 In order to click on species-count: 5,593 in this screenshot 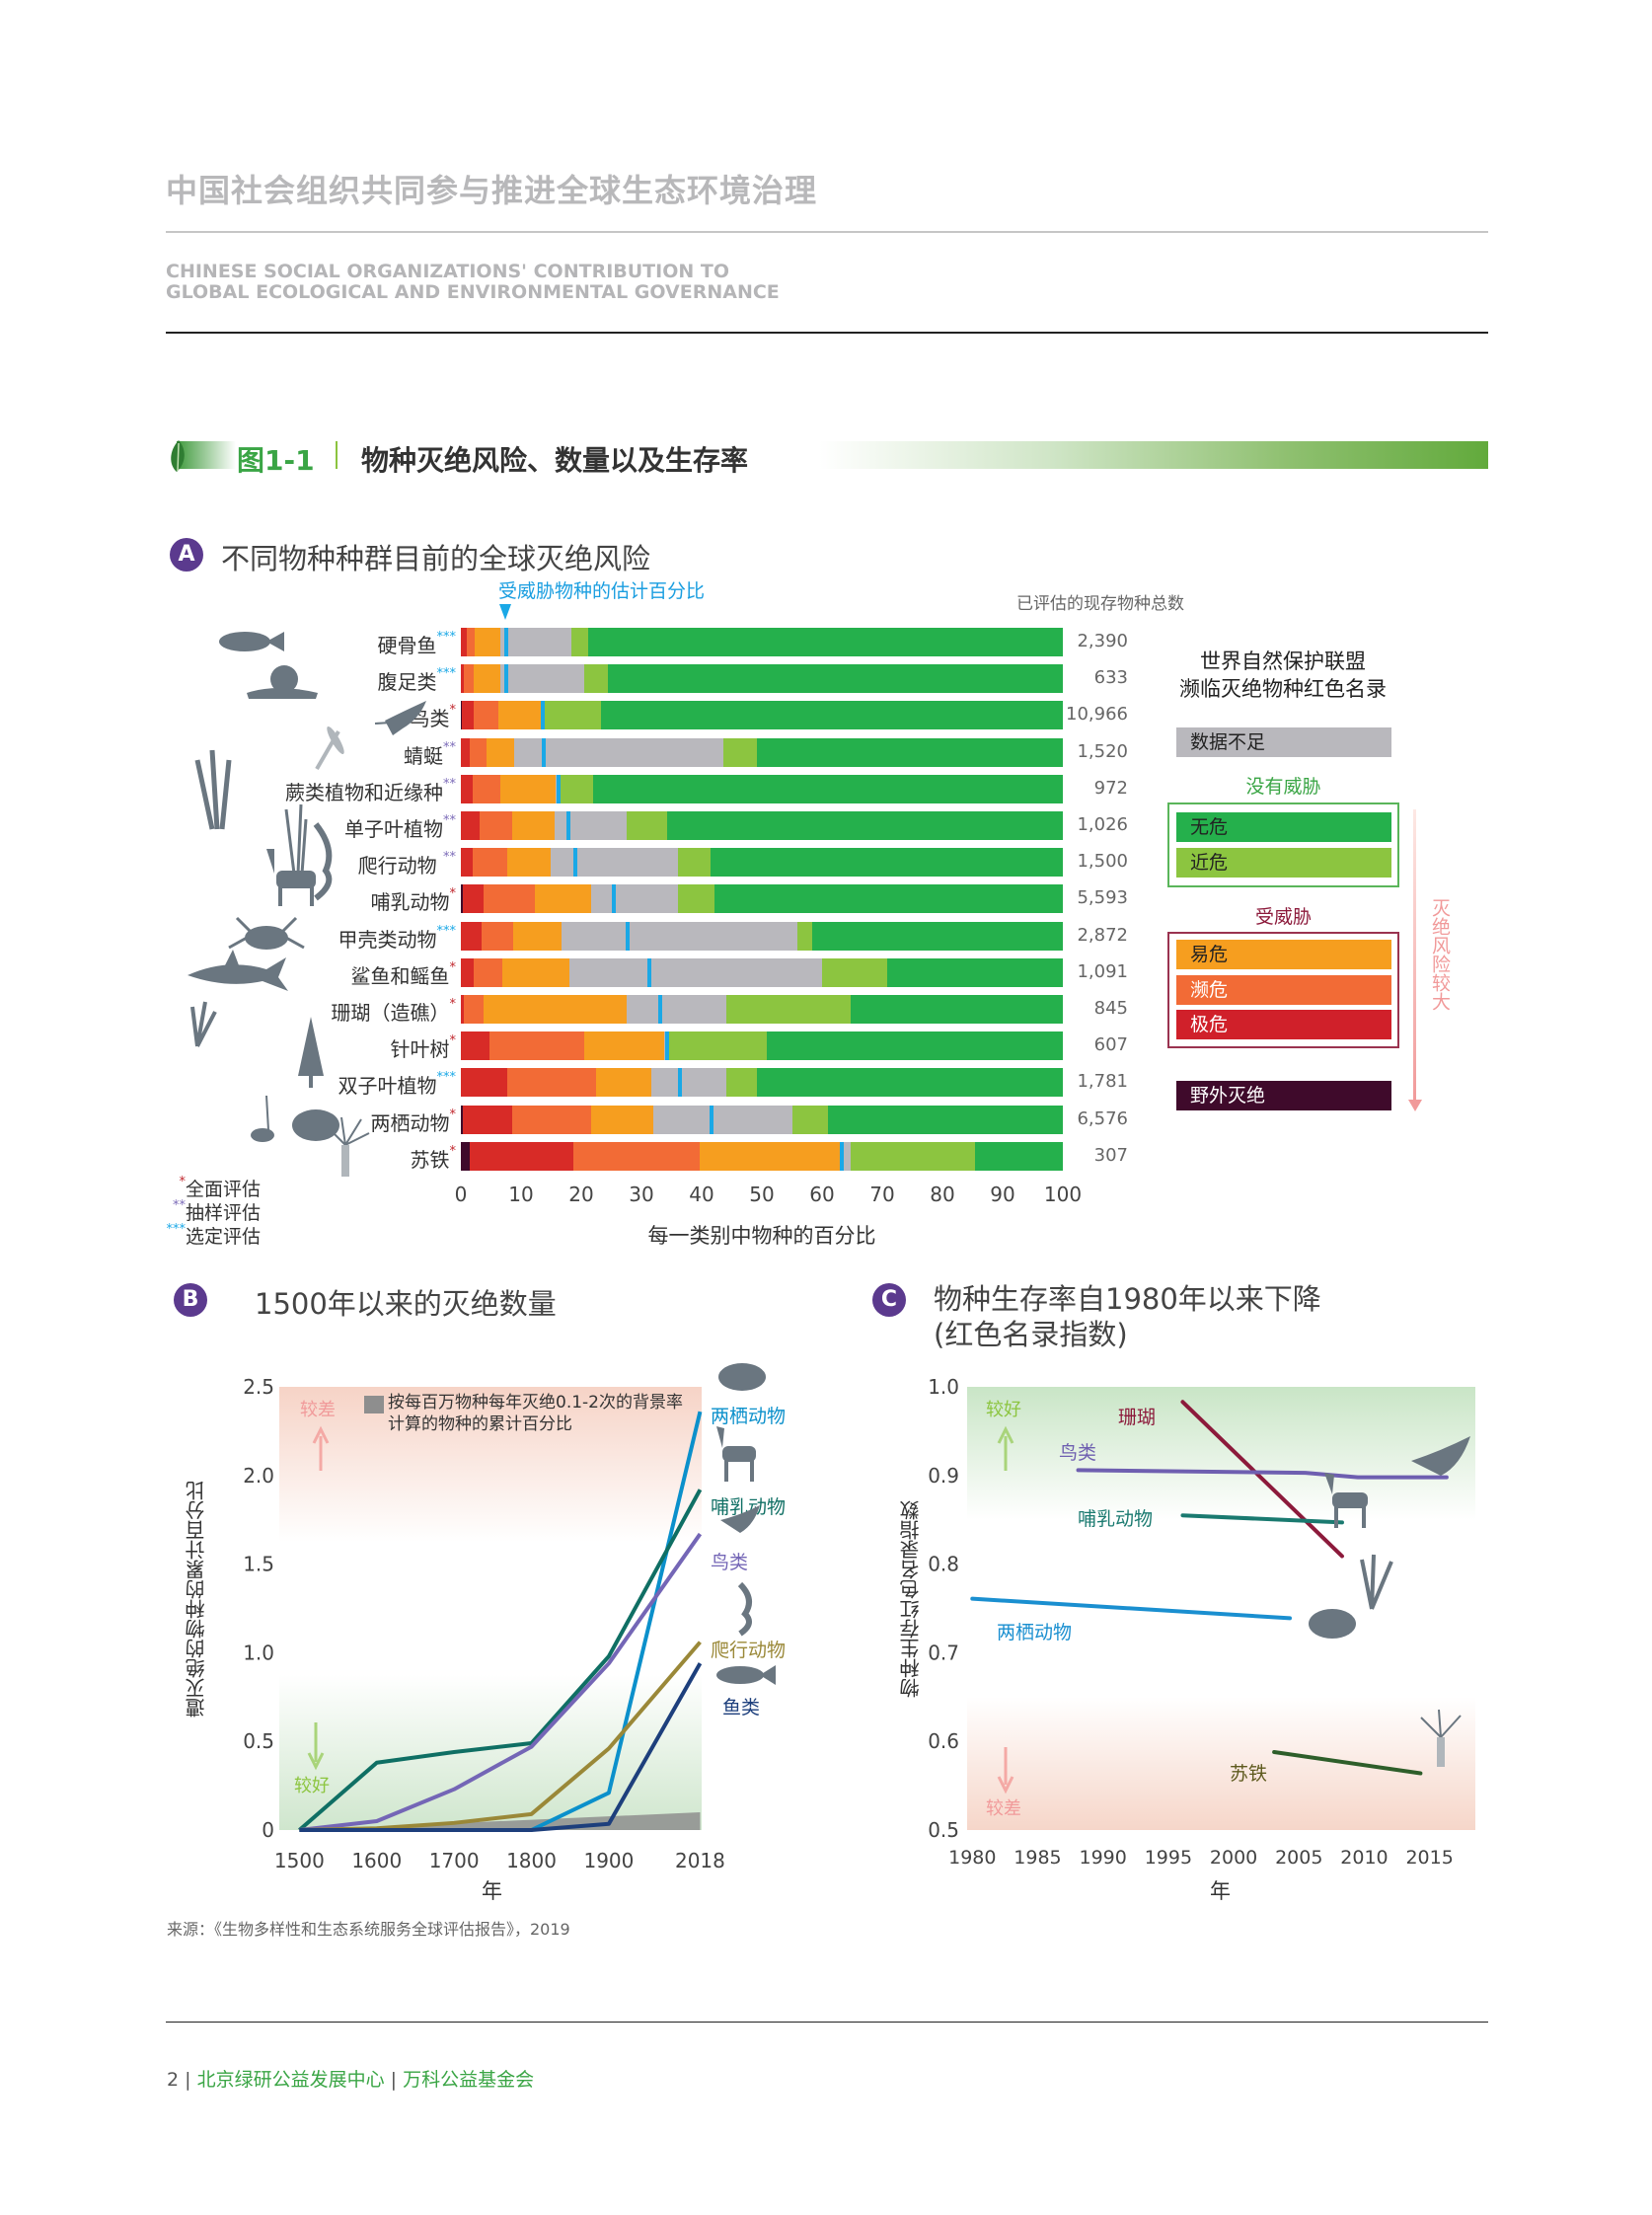, I will do `click(1103, 898)`.